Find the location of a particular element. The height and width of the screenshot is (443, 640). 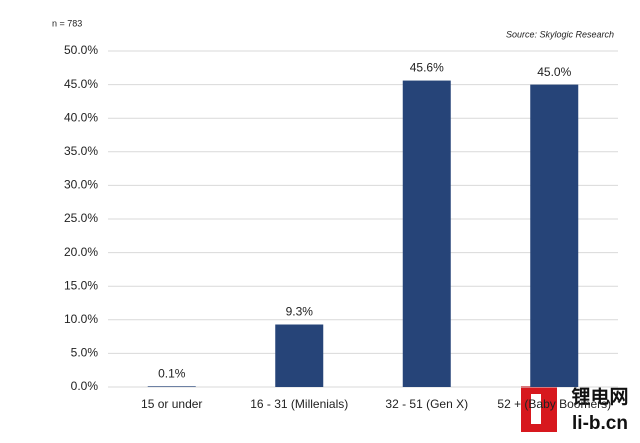

y-tick-label: 5.0% is located at coordinates (85, 353).